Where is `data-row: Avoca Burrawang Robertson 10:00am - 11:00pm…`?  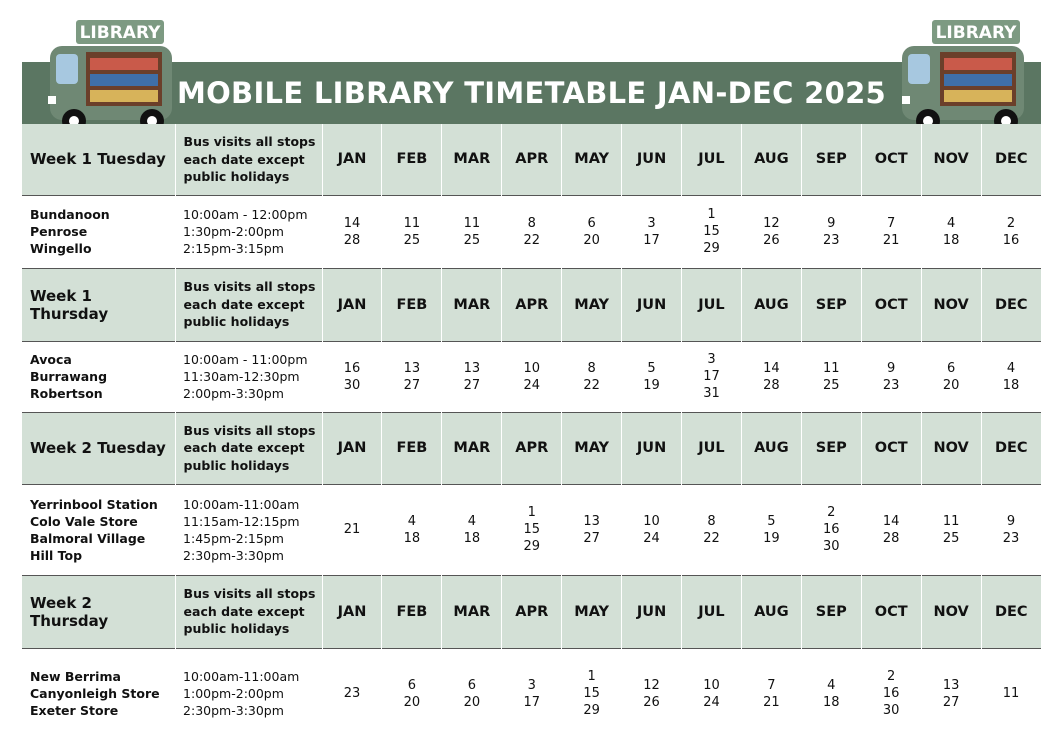
data-row: Avoca Burrawang Robertson 10:00am - 11:00pm… is located at coordinates (531, 376).